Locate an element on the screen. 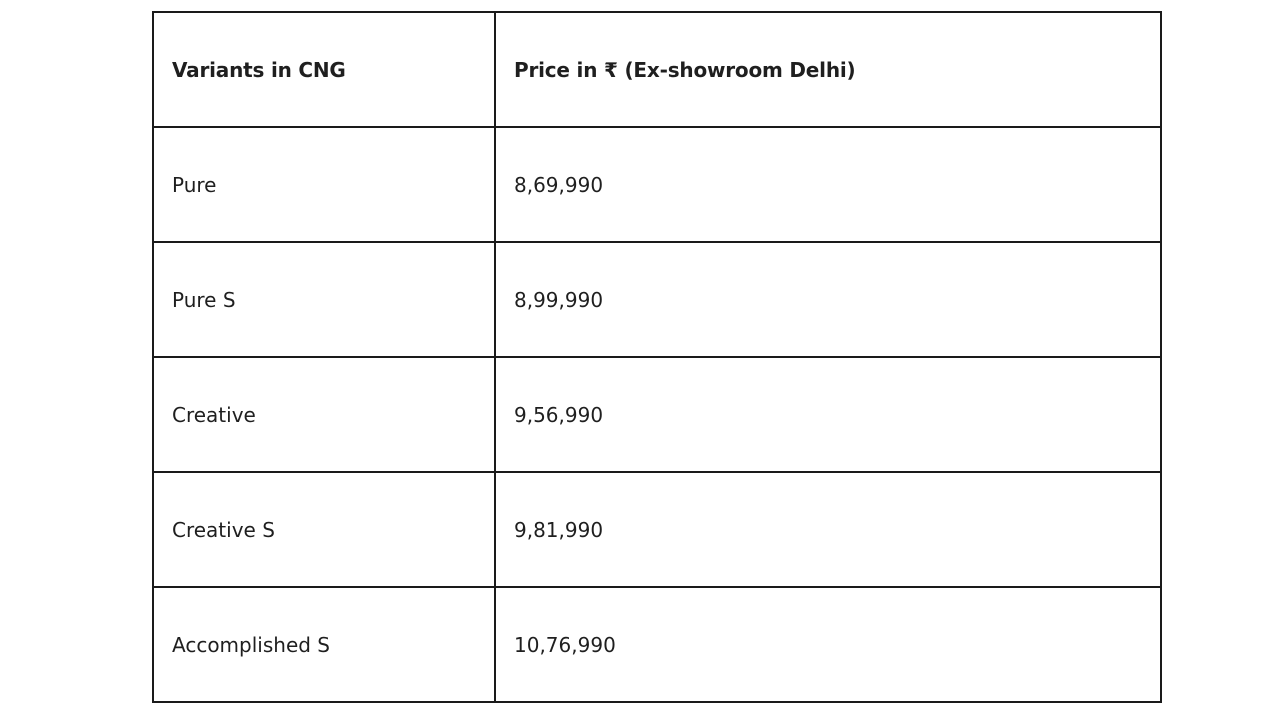 This screenshot has width=1280, height=720. variant-cell: Creative S is located at coordinates (324, 529).